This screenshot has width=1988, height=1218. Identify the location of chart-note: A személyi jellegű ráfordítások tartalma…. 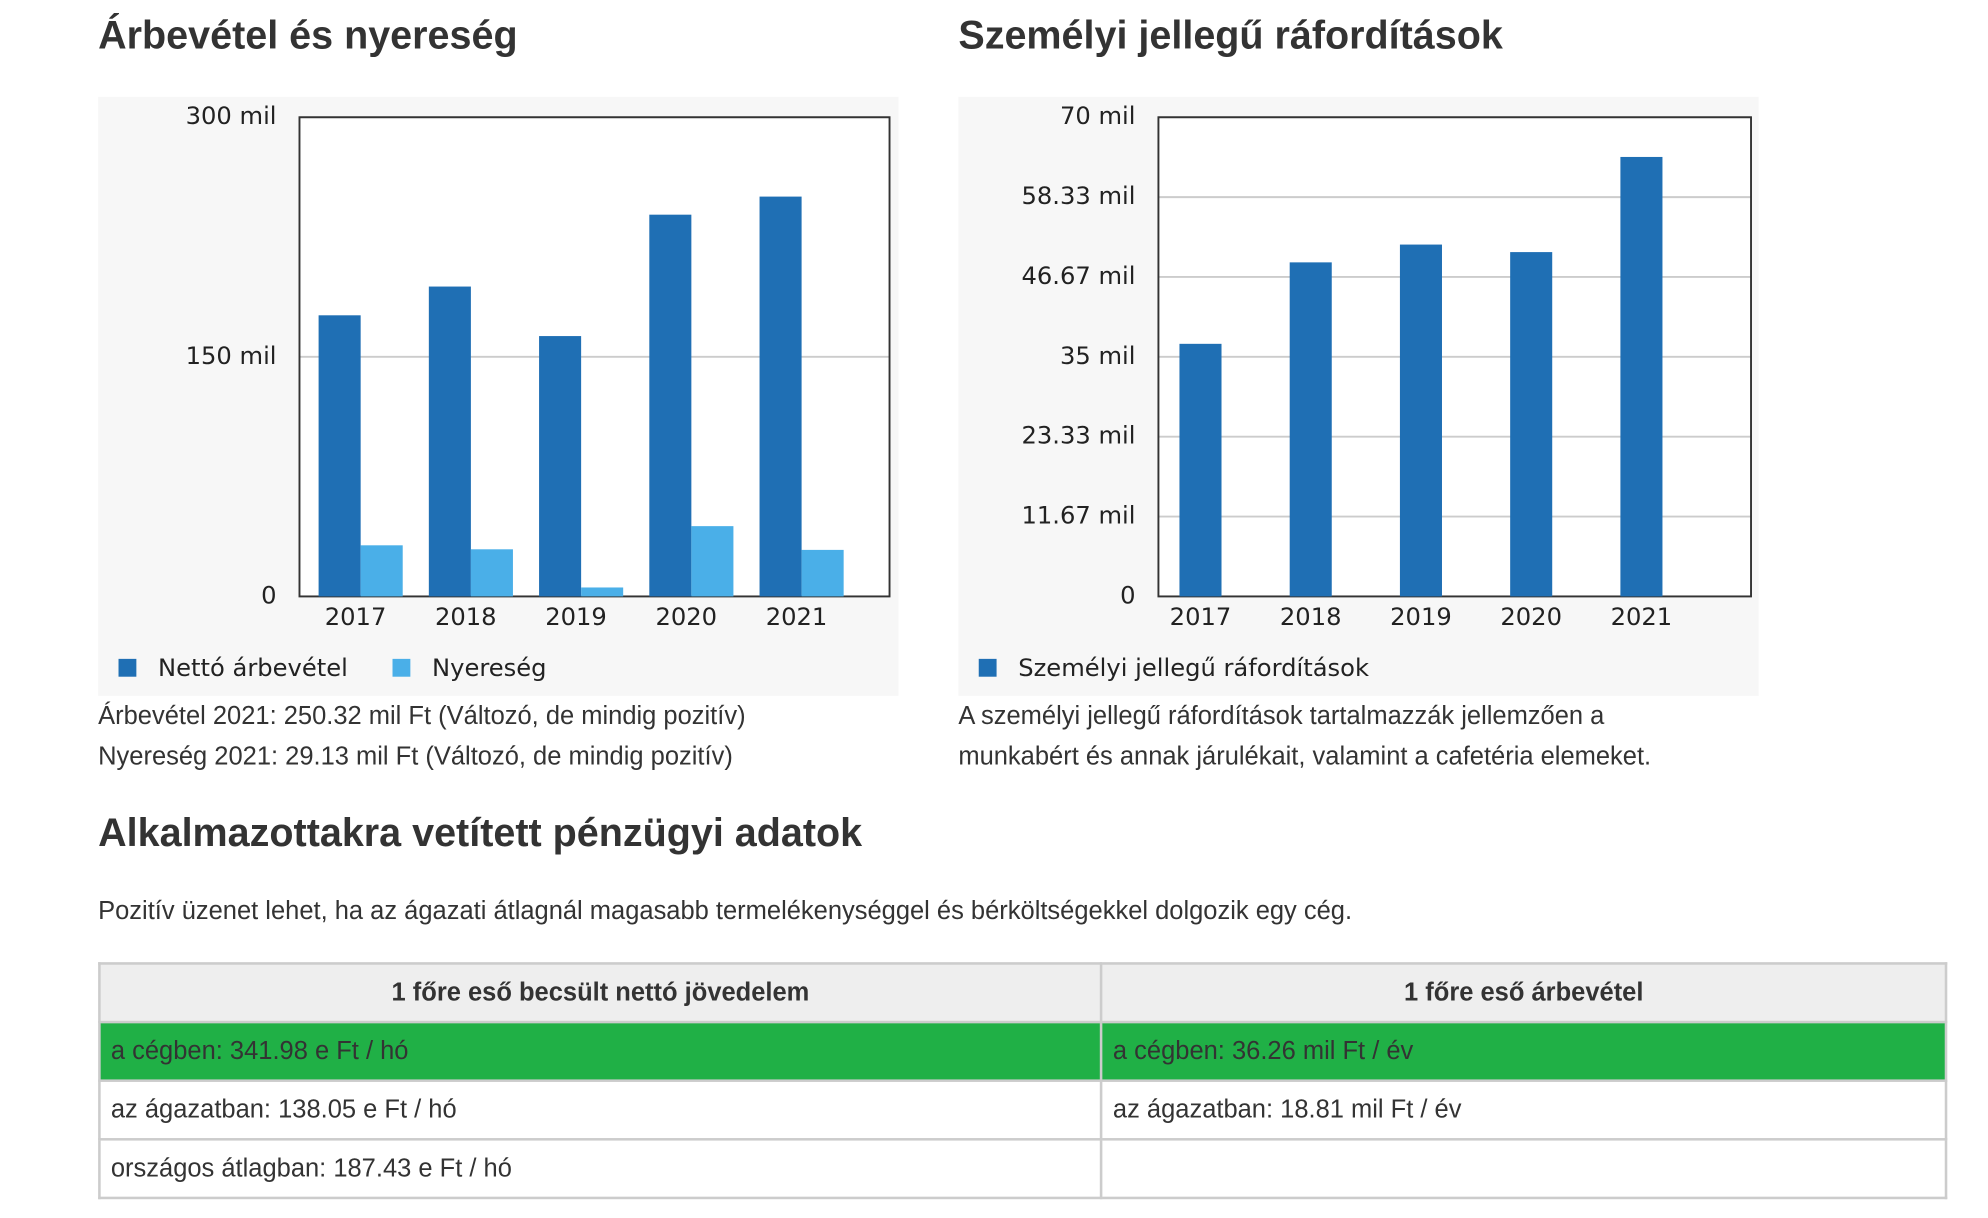
(1305, 737).